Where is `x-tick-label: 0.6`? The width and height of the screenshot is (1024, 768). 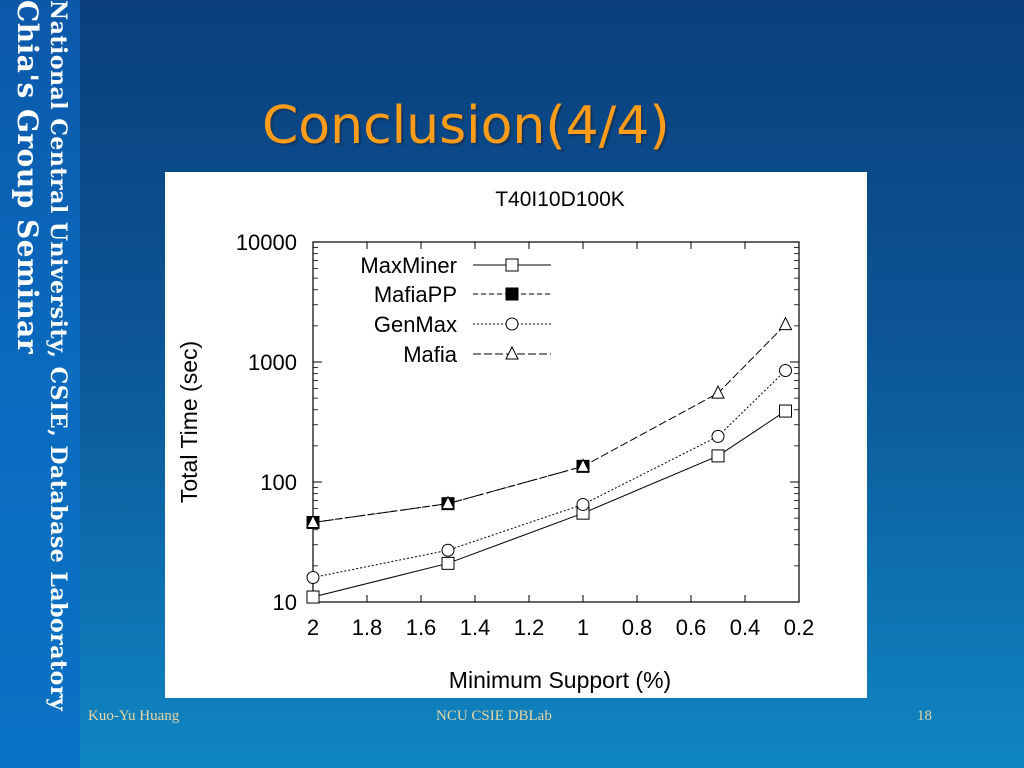 x-tick-label: 0.6 is located at coordinates (691, 627).